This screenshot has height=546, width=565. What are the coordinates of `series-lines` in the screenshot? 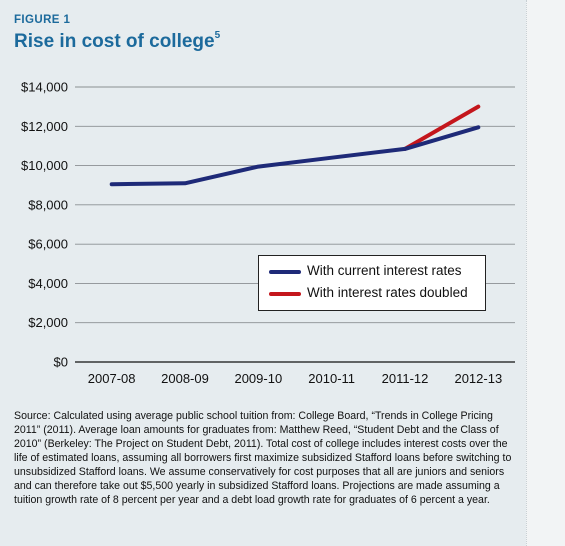 It's located at (295, 145).